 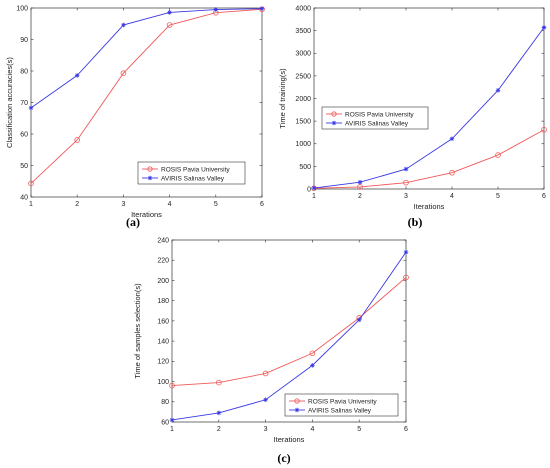 What do you see at coordinates (163, 281) in the screenshot?
I see `y-tick-label: 200` at bounding box center [163, 281].